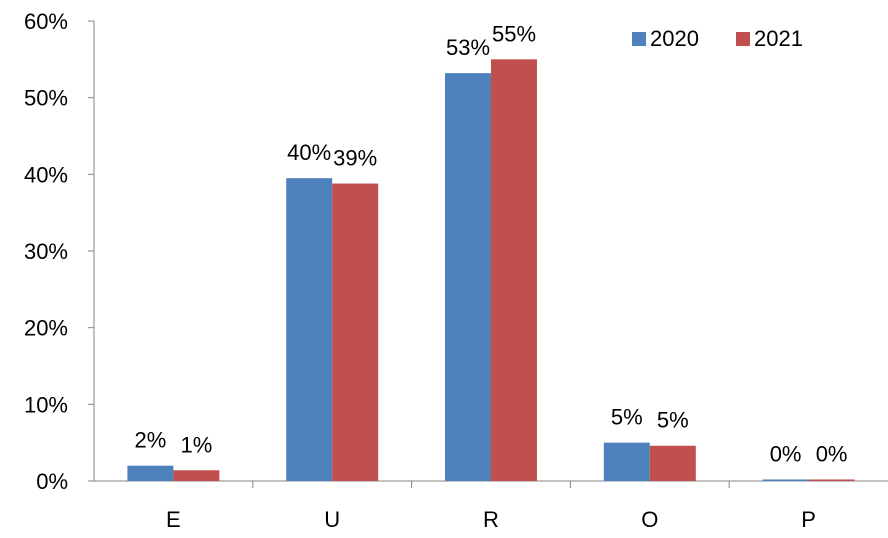 Image resolution: width=888 pixels, height=538 pixels. I want to click on legend-label: 2020, so click(674, 38).